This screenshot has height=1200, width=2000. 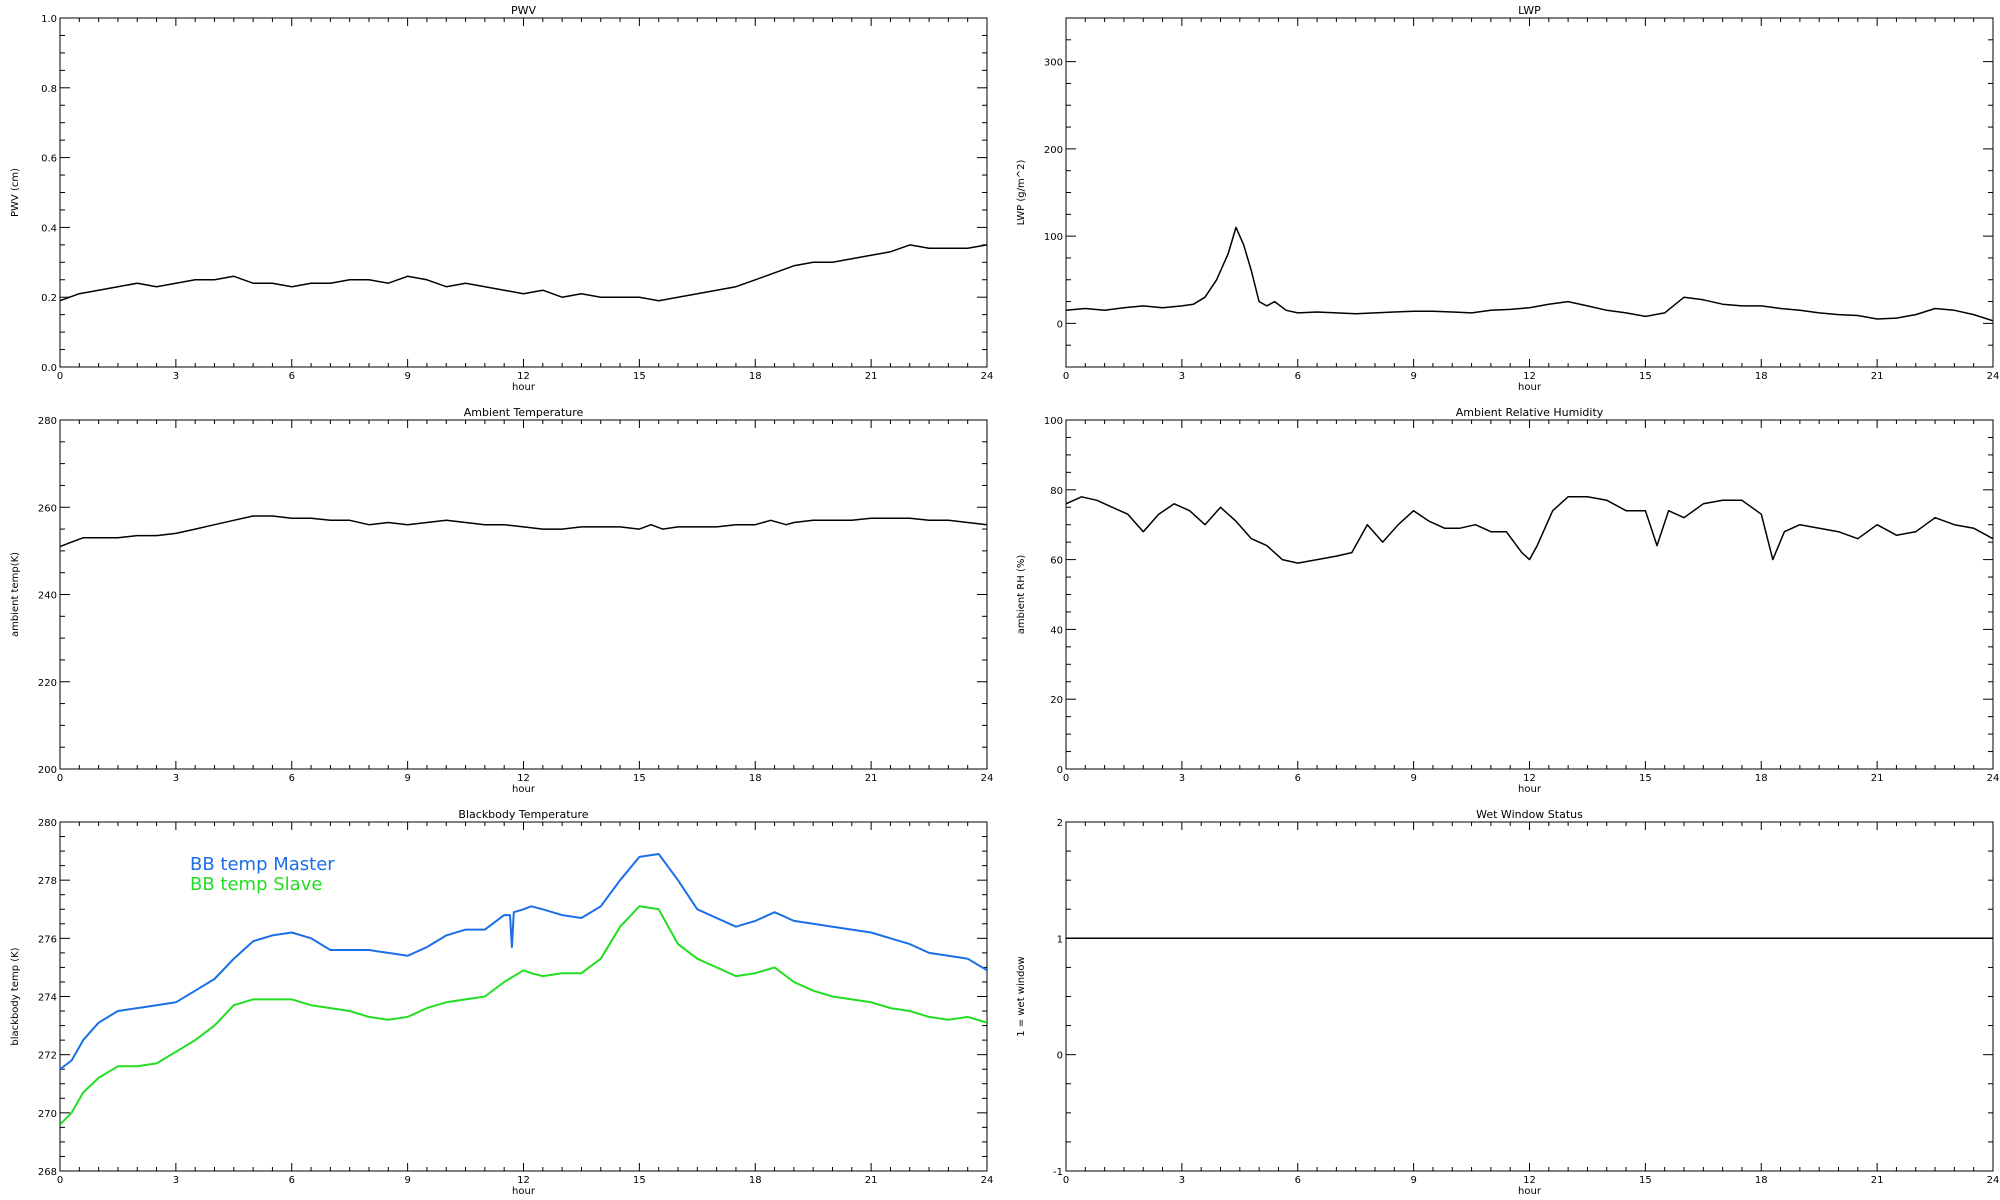 I want to click on y-axis-label: ambient RH (%), so click(x=1021, y=595).